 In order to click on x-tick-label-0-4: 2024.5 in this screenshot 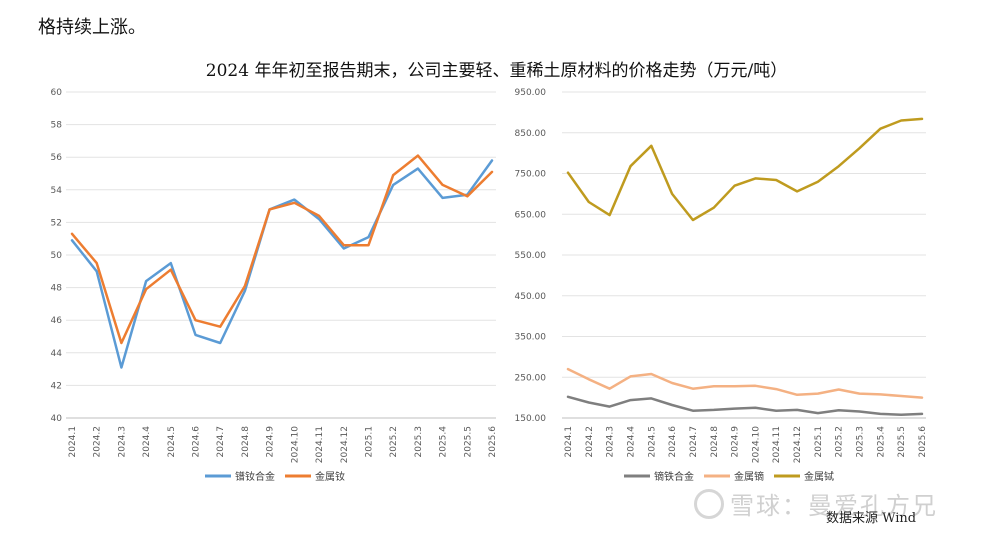, I will do `click(172, 442)`.